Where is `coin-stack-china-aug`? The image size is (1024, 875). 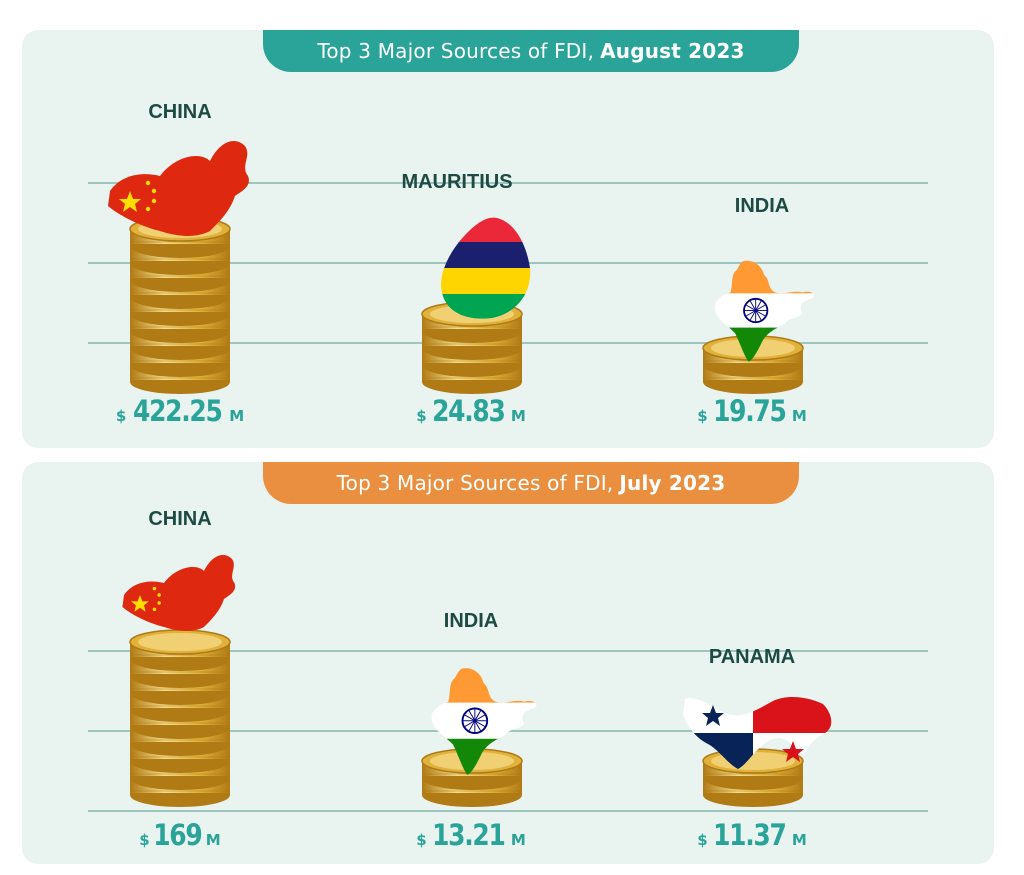
coin-stack-china-aug is located at coordinates (180, 305).